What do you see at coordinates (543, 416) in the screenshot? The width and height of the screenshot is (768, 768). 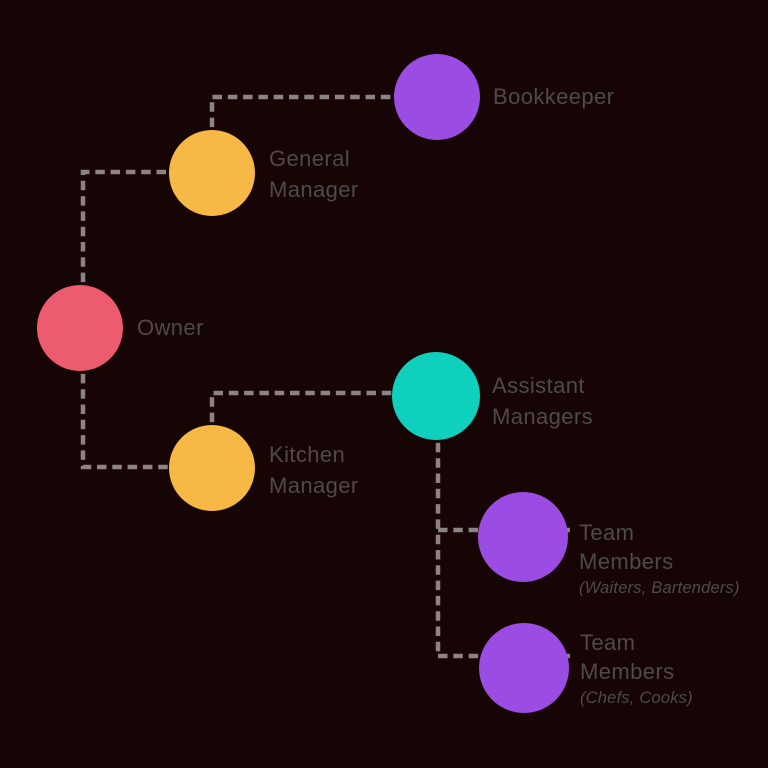 I see `node-label-line: Managers` at bounding box center [543, 416].